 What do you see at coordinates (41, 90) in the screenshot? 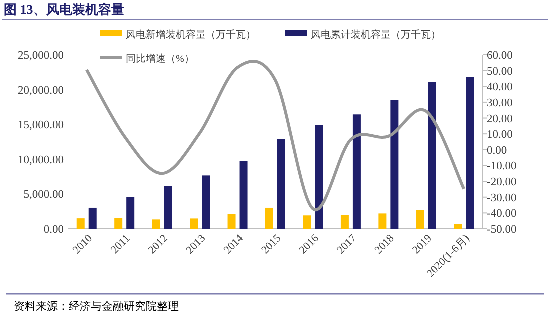
I see `y-tick-label: 20,000.00` at bounding box center [41, 90].